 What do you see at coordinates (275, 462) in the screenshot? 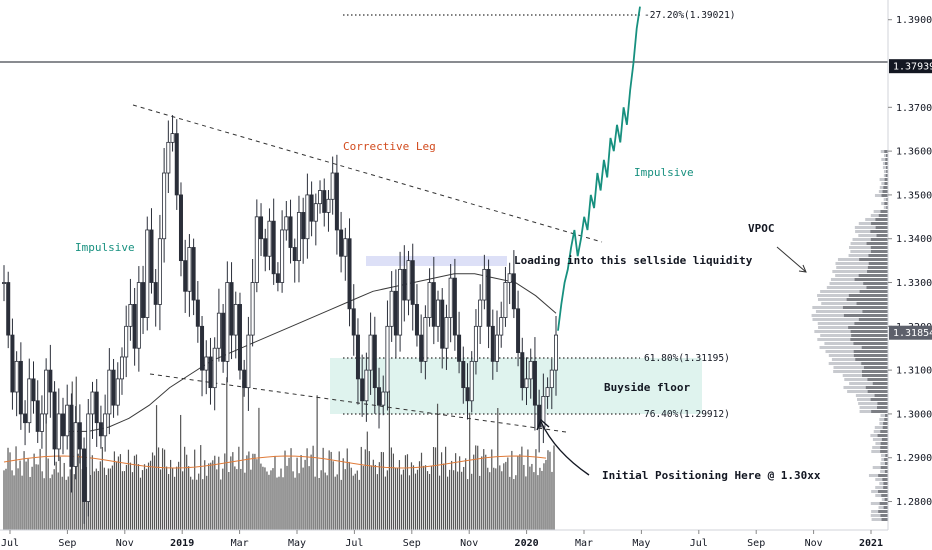
I see `volume-ma-line` at bounding box center [275, 462].